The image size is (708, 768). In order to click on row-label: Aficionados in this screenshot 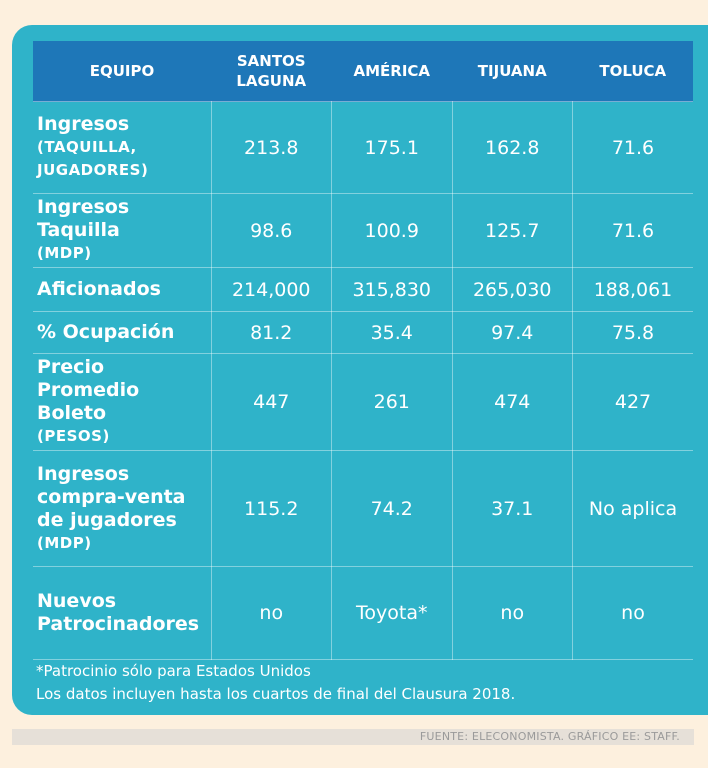, I will do `click(122, 289)`.